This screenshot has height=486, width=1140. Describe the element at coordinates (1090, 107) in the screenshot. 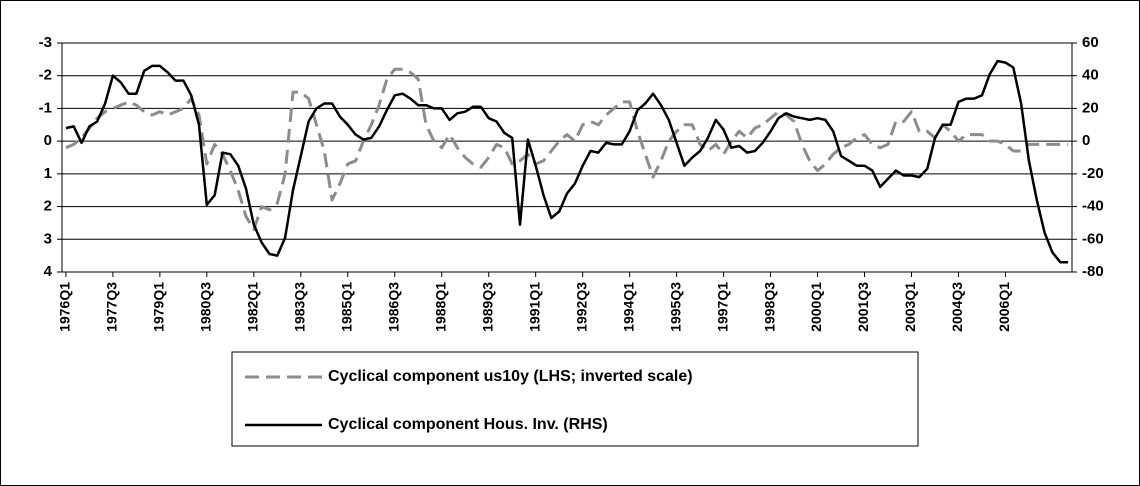

I see `y2-tick-label: 20` at that location.